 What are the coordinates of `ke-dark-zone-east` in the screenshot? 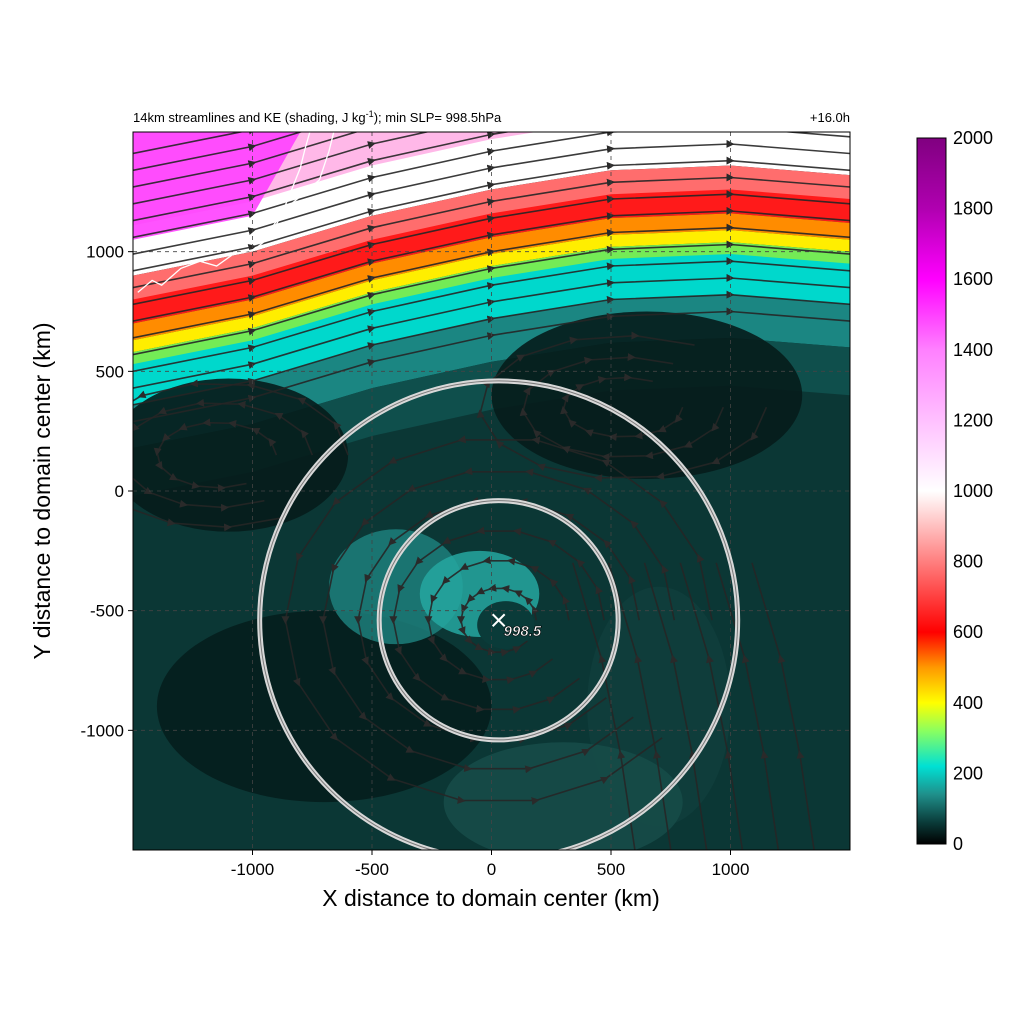 It's located at (647, 395).